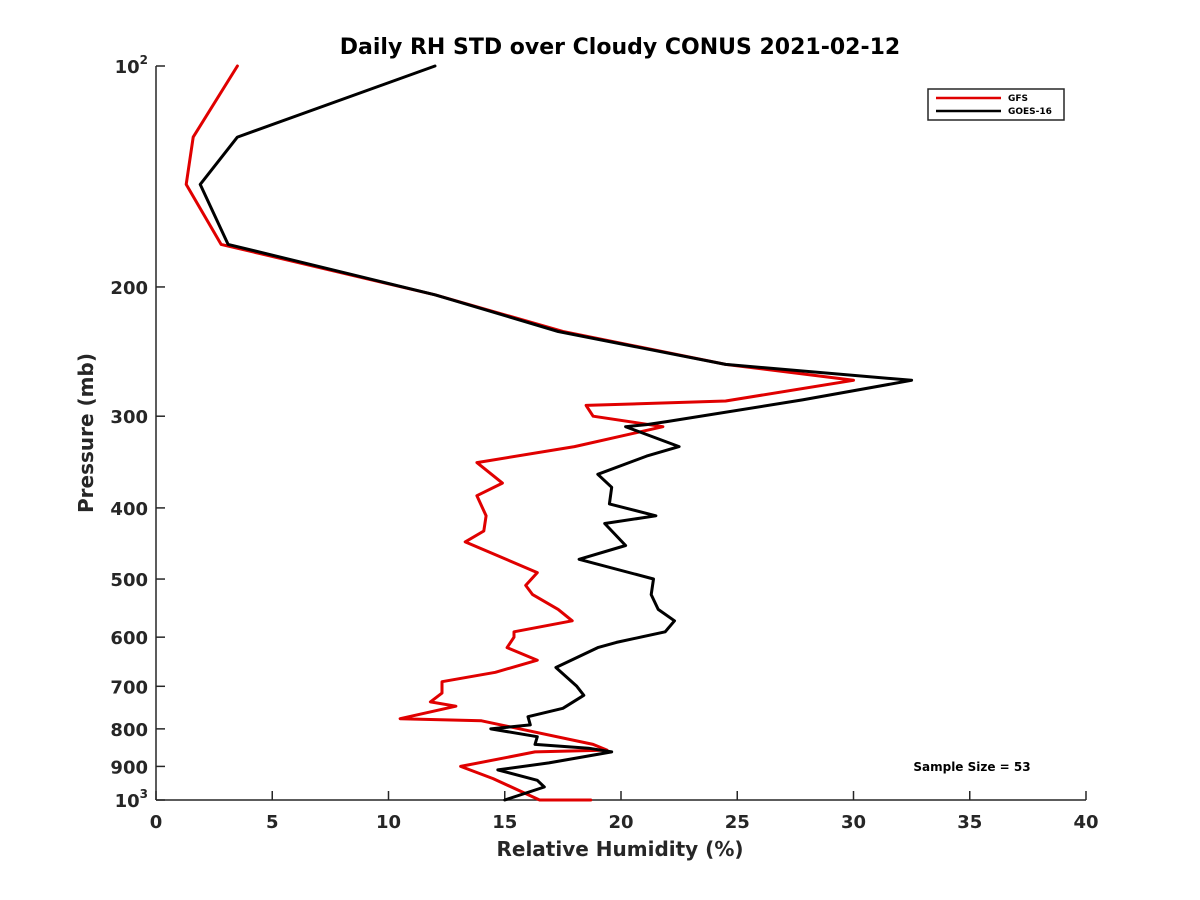 The width and height of the screenshot is (1200, 900). Describe the element at coordinates (388, 822) in the screenshot. I see `x-tick-label: 10` at that location.